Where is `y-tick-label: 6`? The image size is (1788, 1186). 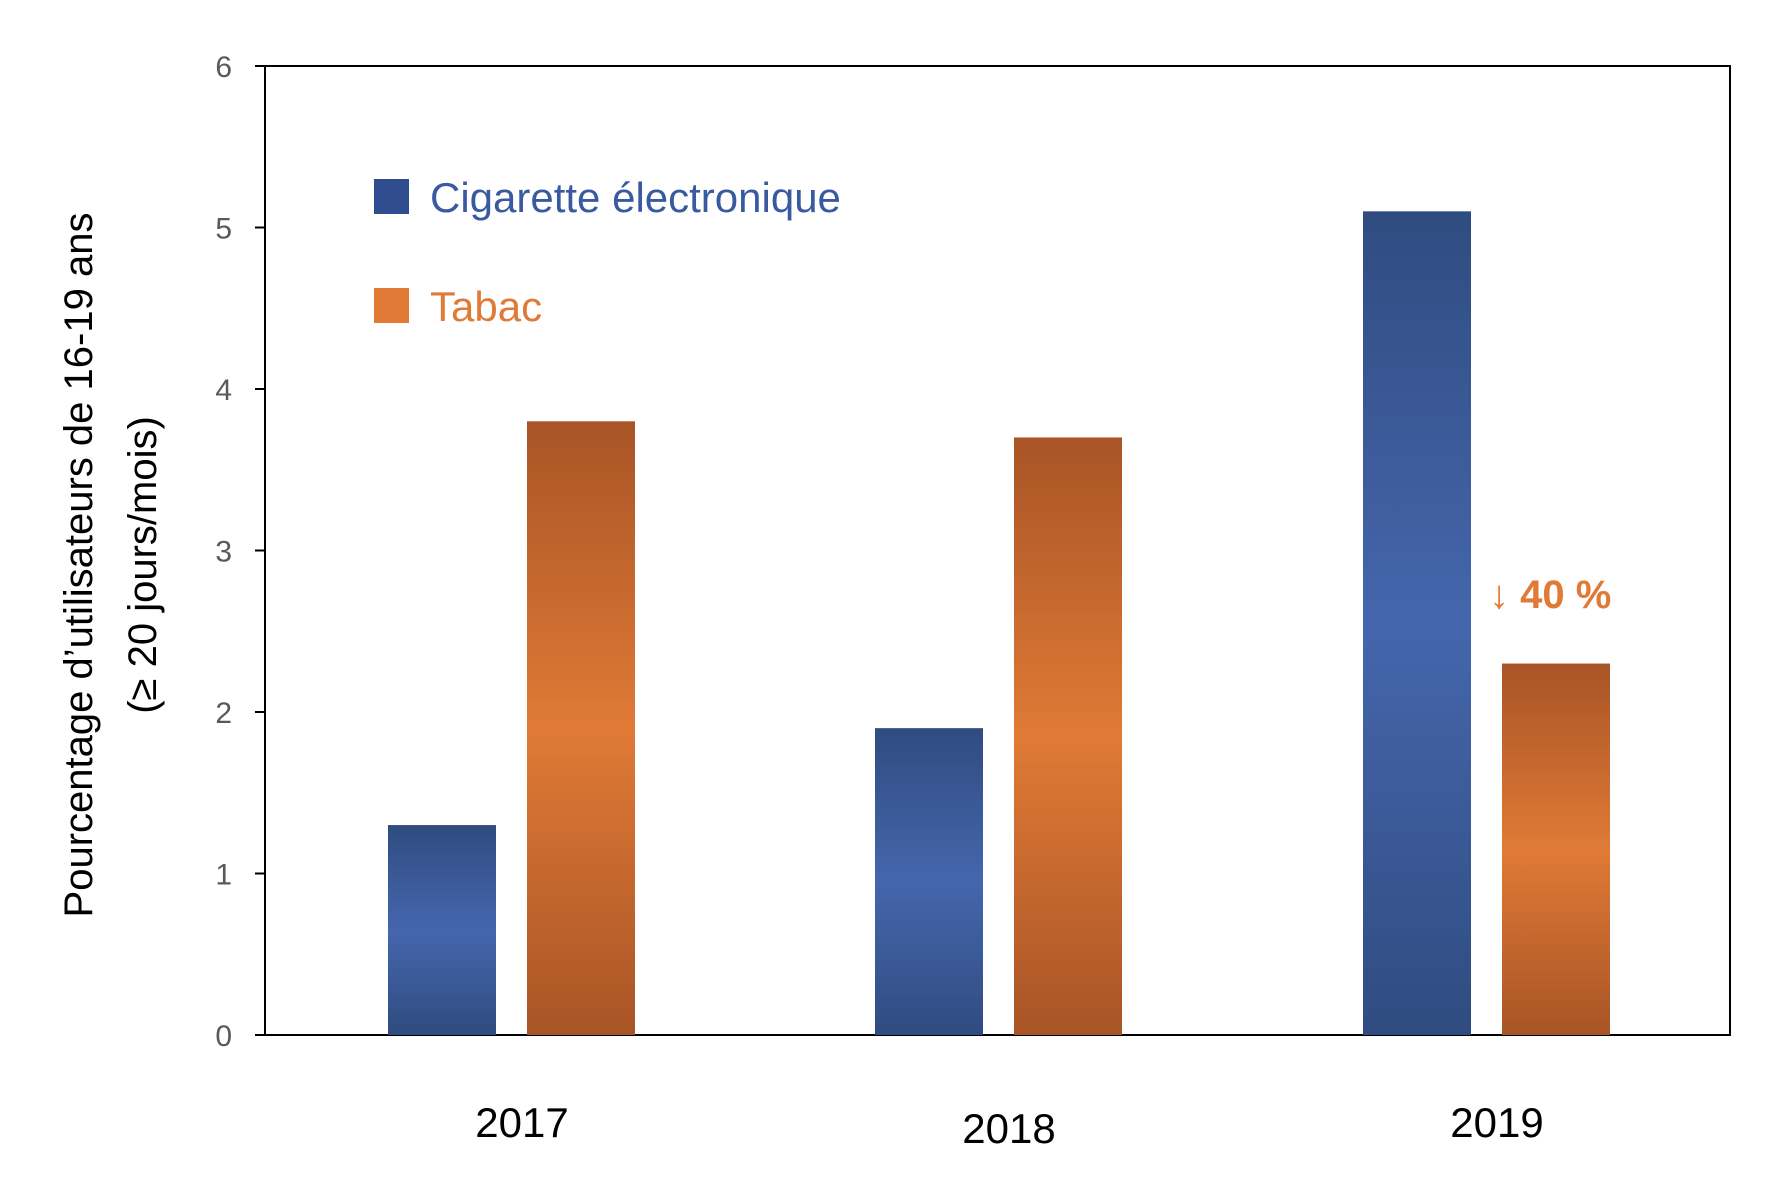 y-tick-label: 6 is located at coordinates (223, 67).